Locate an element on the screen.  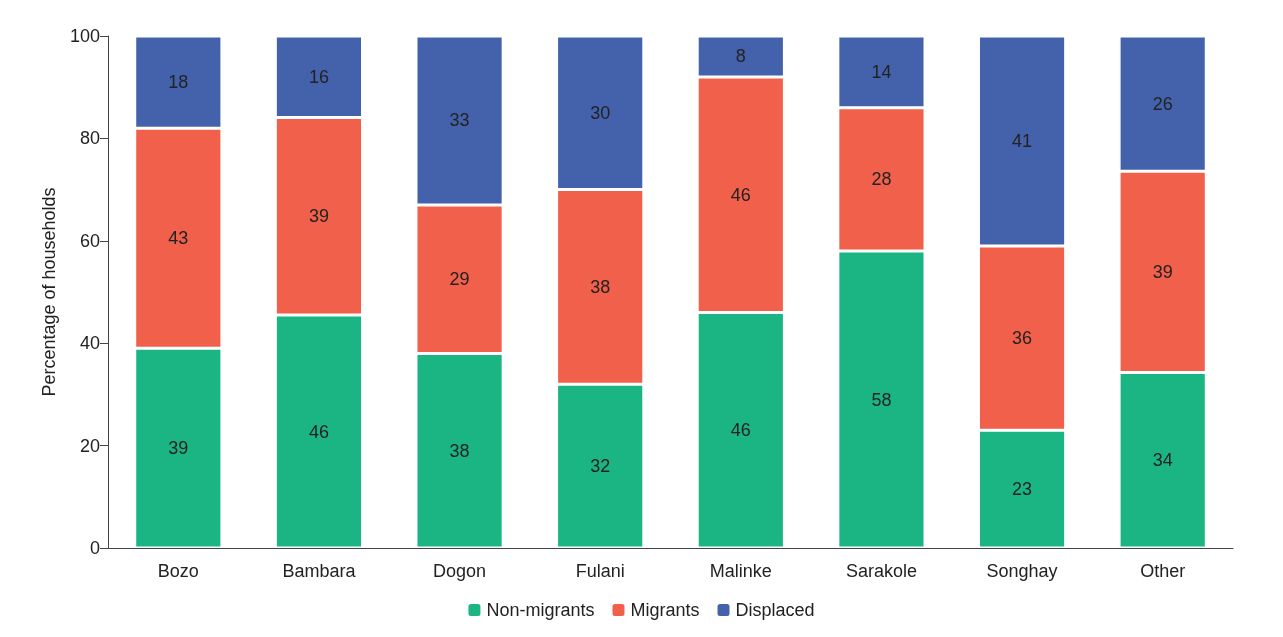
data-label: 34 is located at coordinates (1162, 460).